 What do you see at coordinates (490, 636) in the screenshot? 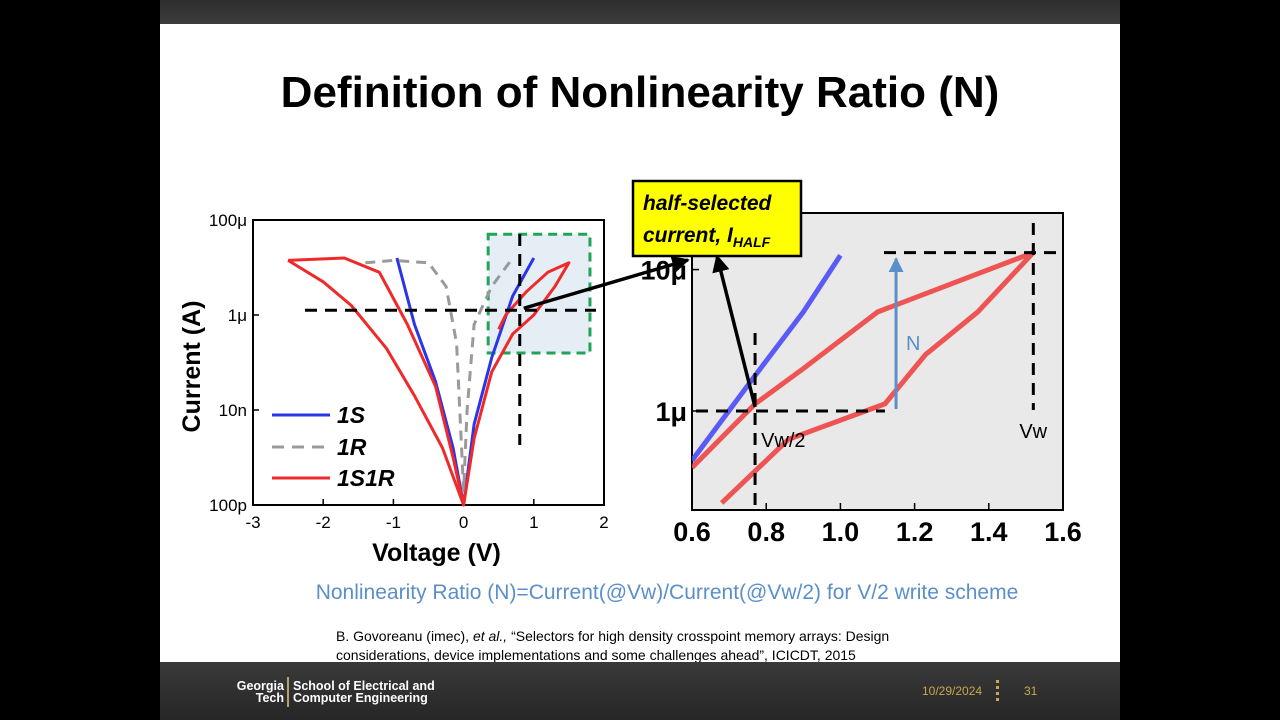
I see `citation-etal: et al.,` at bounding box center [490, 636].